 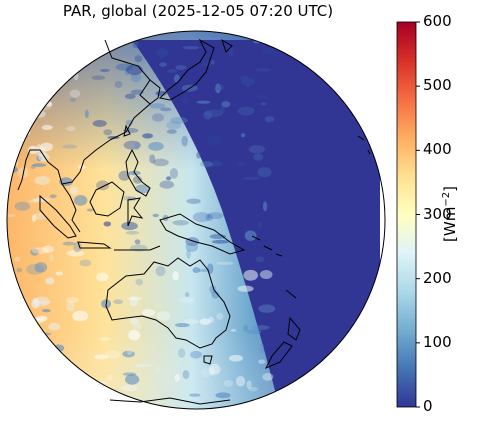 I want to click on colorbar-tick-label: 400, so click(x=437, y=149).